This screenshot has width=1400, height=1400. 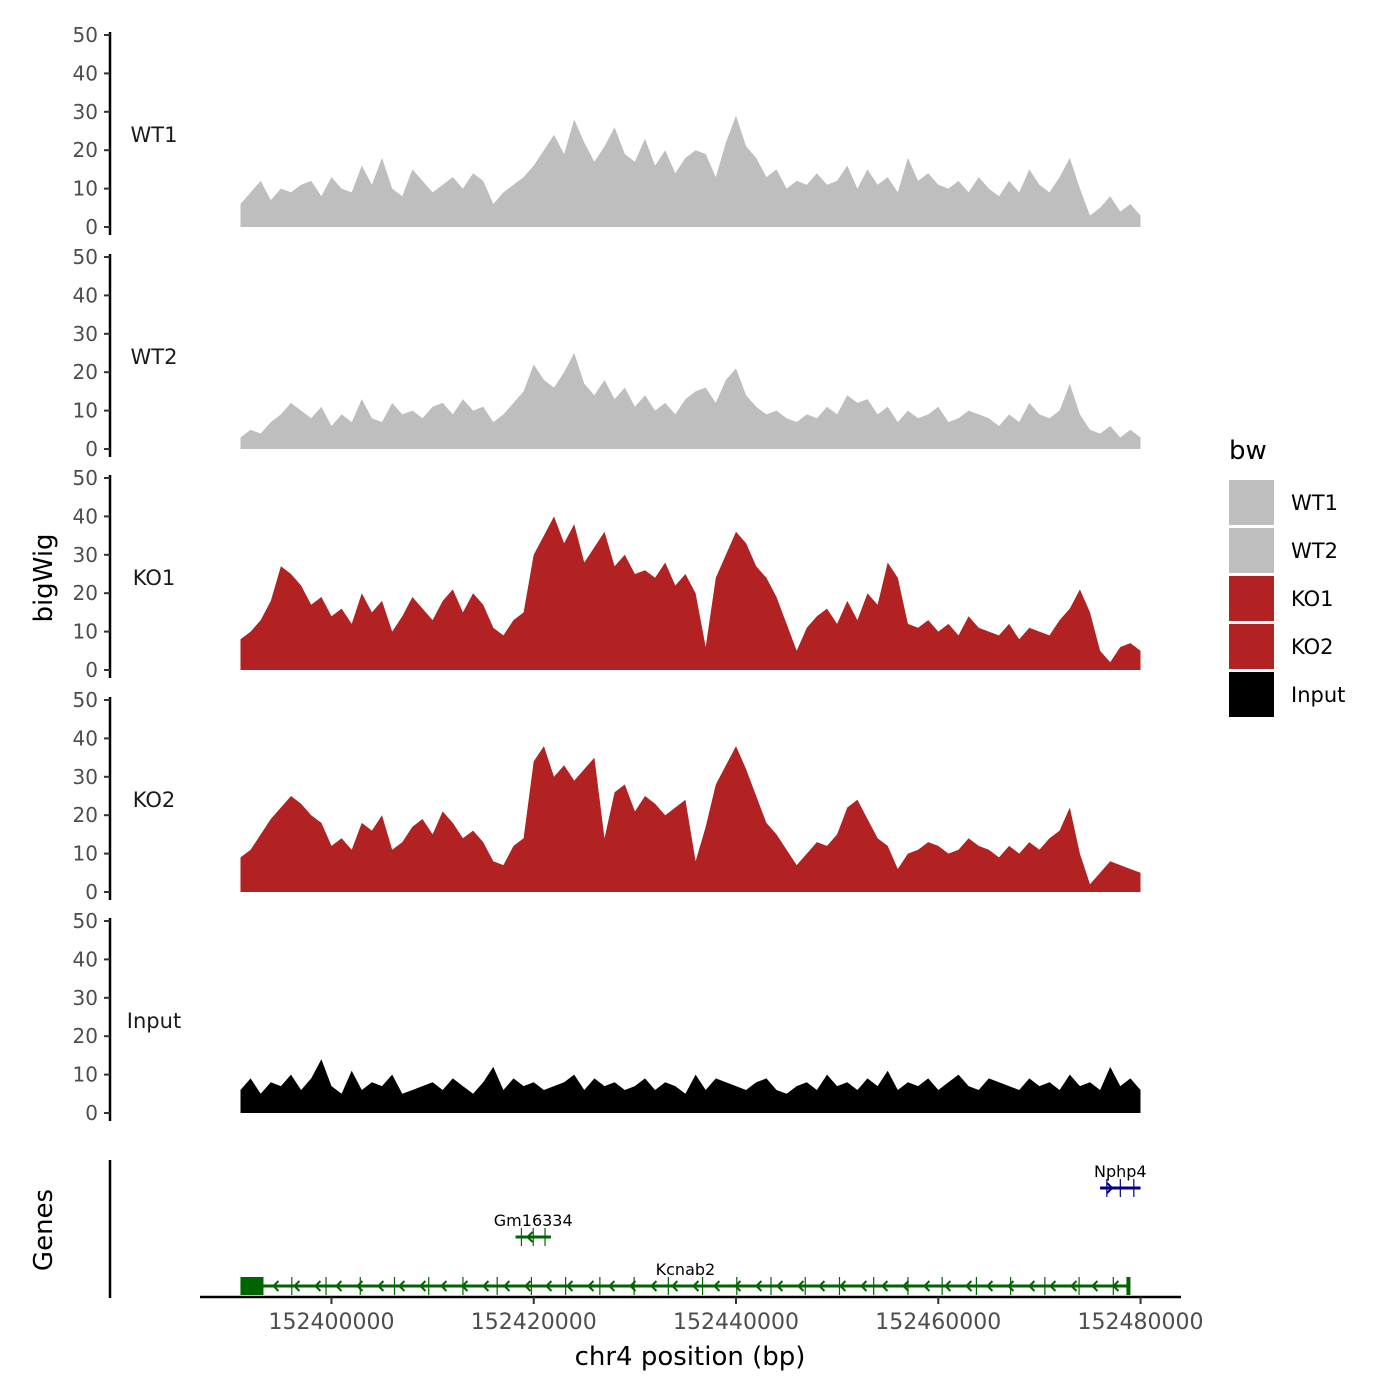 What do you see at coordinates (1251, 598) in the screenshot?
I see `legend-key-ko1` at bounding box center [1251, 598].